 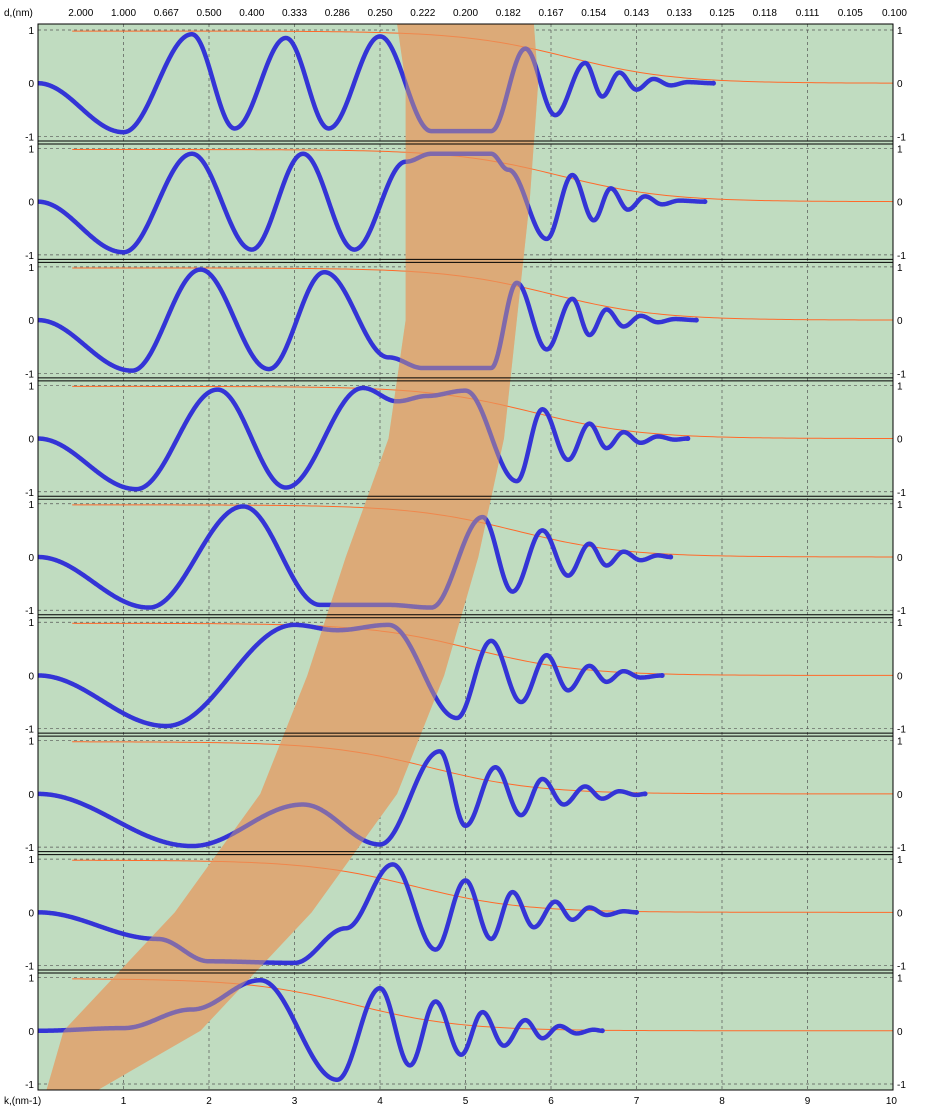 What do you see at coordinates (508, 13) in the screenshot?
I see `x2-tick-label: 0.182` at bounding box center [508, 13].